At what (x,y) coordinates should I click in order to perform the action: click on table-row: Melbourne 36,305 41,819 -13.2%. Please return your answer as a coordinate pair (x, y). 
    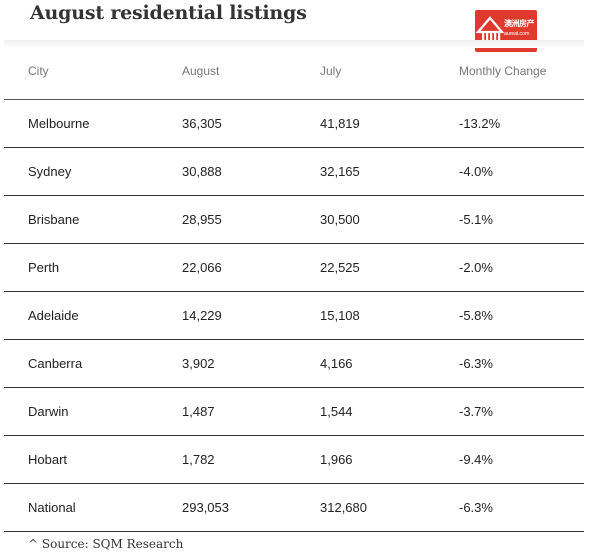
    Looking at the image, I should click on (294, 124).